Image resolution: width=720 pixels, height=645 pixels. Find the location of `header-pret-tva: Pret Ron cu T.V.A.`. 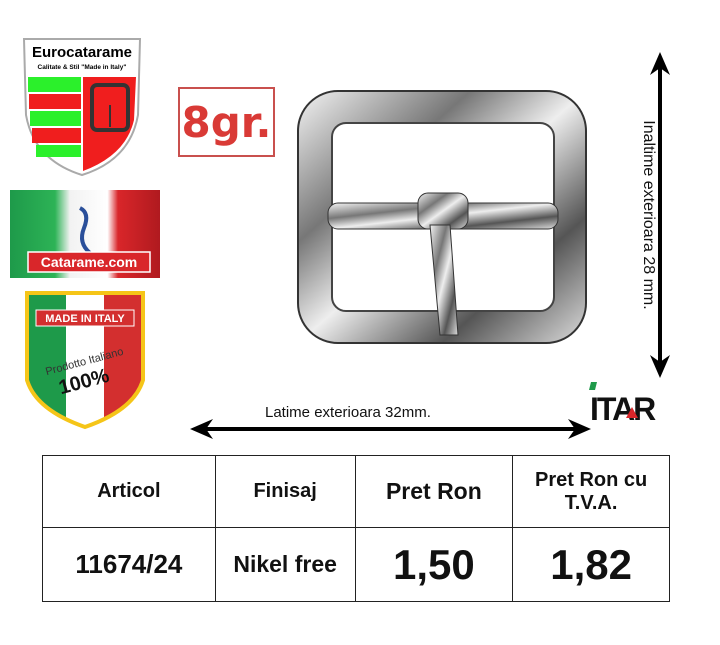

header-pret-tva: Pret Ron cu T.V.A. is located at coordinates (591, 491).